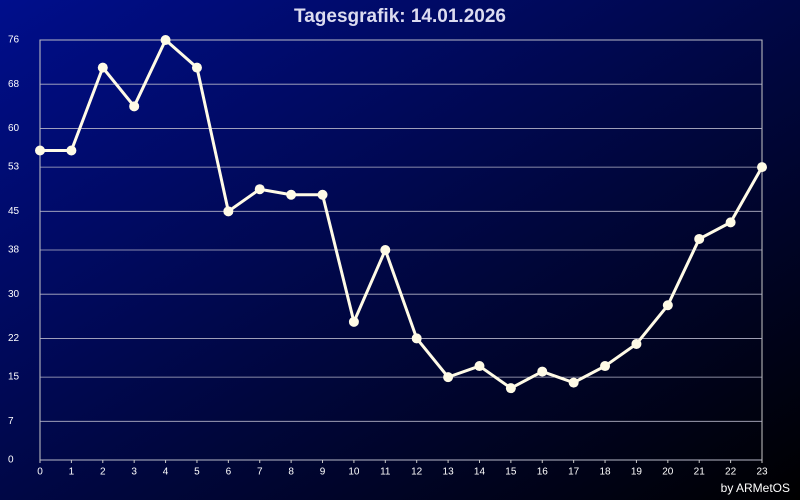  What do you see at coordinates (14, 294) in the screenshot?
I see `y-tick-label: 30` at bounding box center [14, 294].